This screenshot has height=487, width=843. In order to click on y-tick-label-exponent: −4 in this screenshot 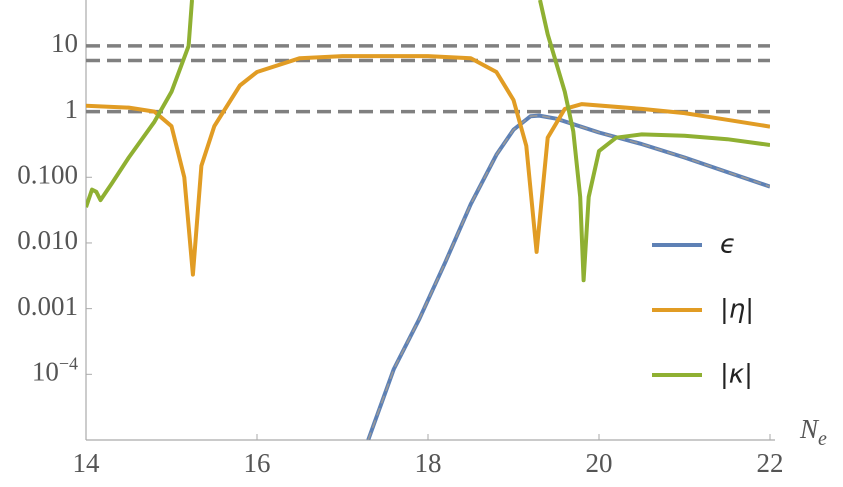, I will do `click(68, 363)`.